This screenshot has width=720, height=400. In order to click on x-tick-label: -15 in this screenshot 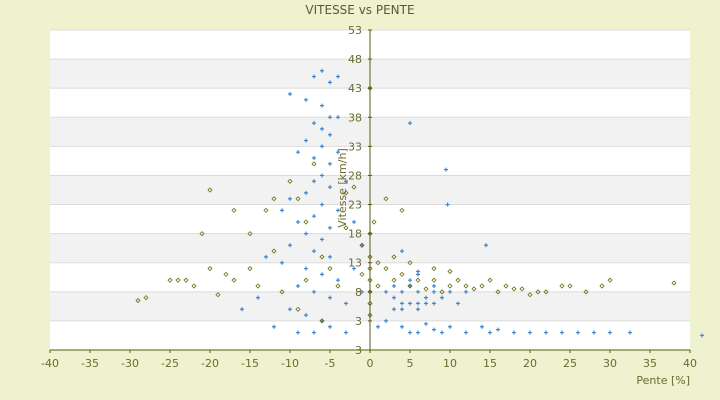, I will do `click(250, 363)`.